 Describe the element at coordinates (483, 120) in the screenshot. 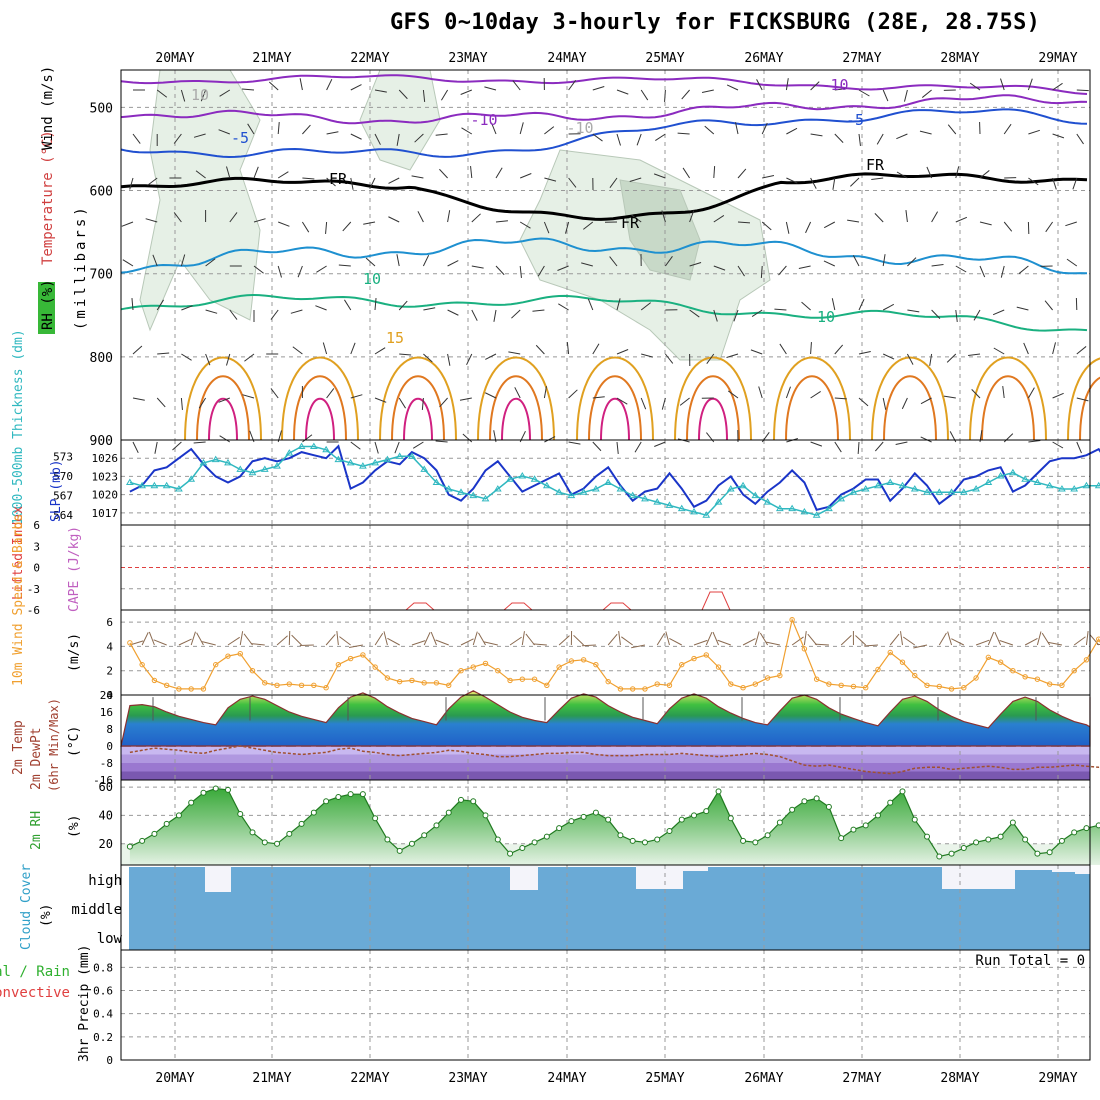

I see `contour-label: -10` at that location.